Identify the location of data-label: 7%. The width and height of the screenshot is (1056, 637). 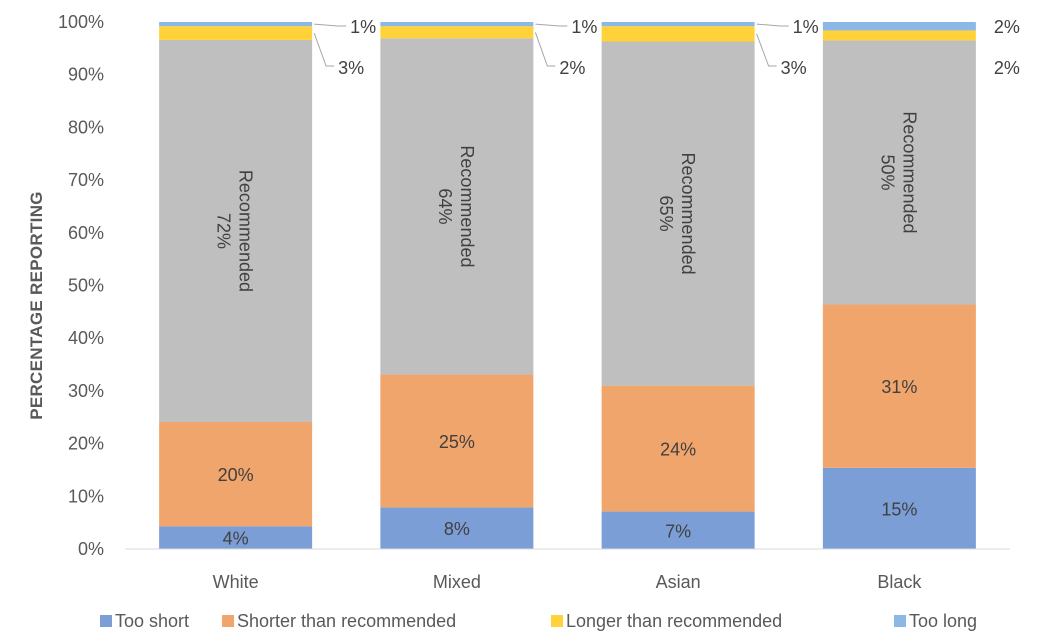
(678, 531).